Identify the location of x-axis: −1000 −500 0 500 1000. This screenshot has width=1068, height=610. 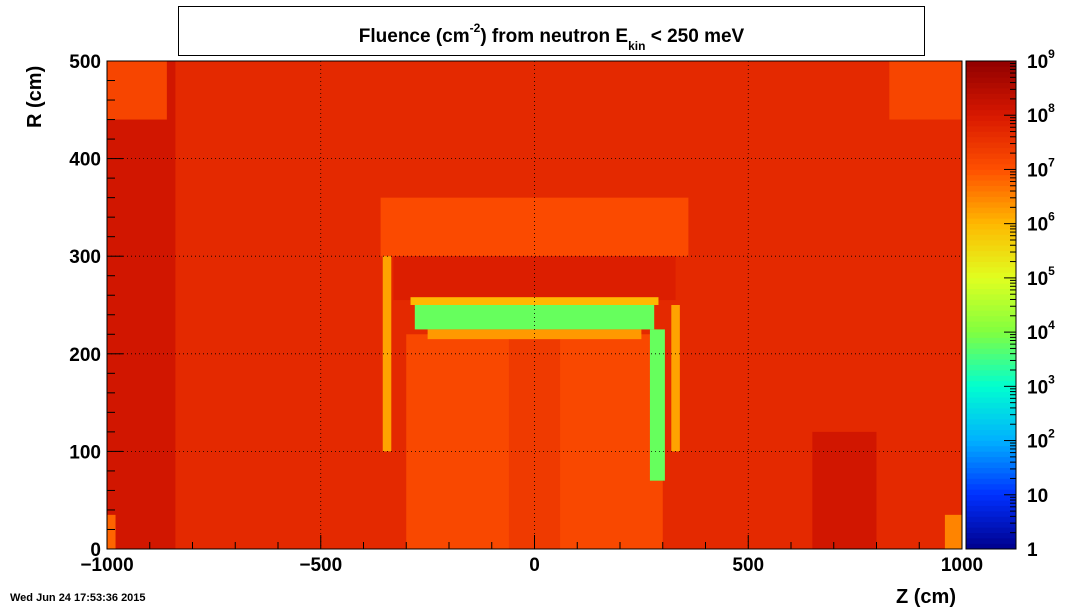
(531, 555).